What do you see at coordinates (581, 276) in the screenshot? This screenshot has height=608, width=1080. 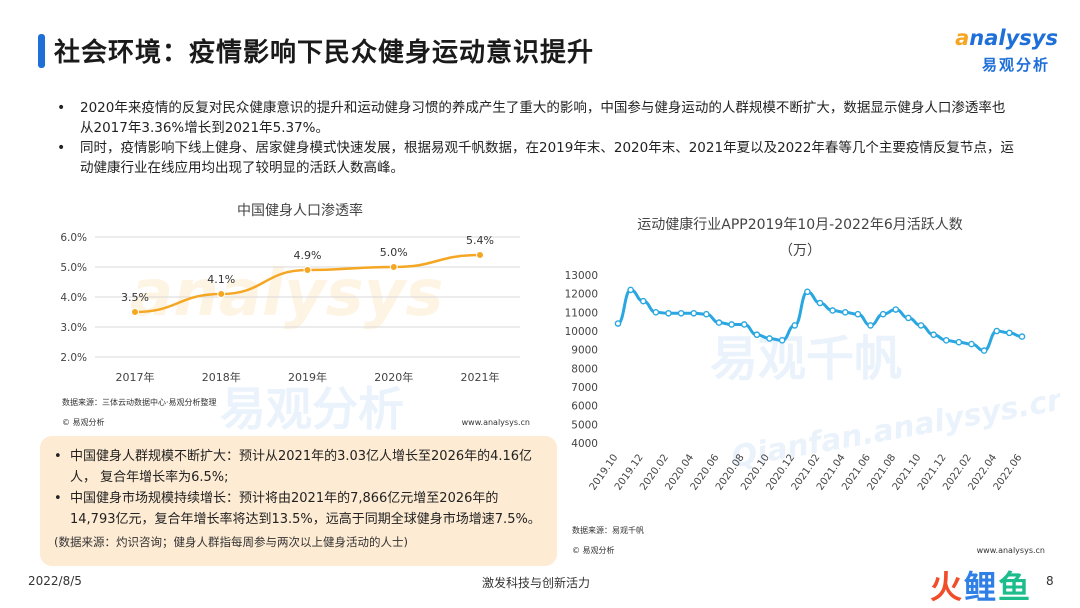 I see `y-tick-label: 13000` at bounding box center [581, 276].